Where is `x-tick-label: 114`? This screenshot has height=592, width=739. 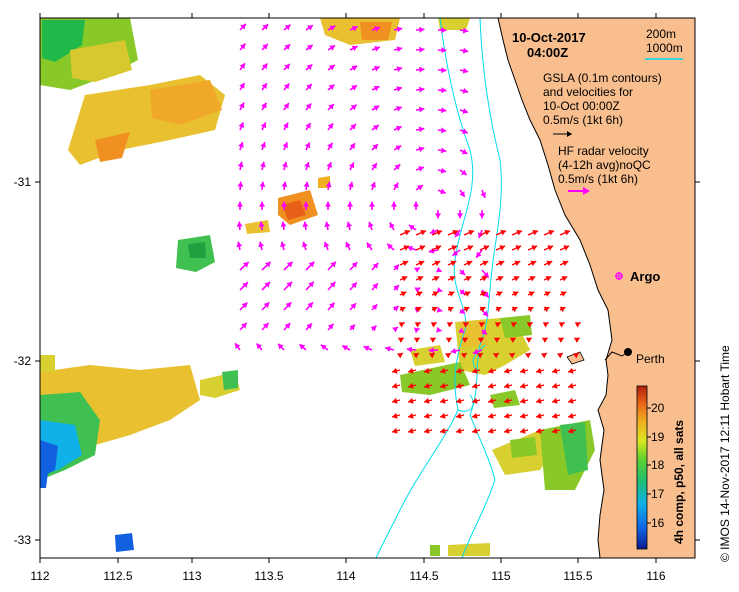
x-tick-label: 114 is located at coordinates (345, 576).